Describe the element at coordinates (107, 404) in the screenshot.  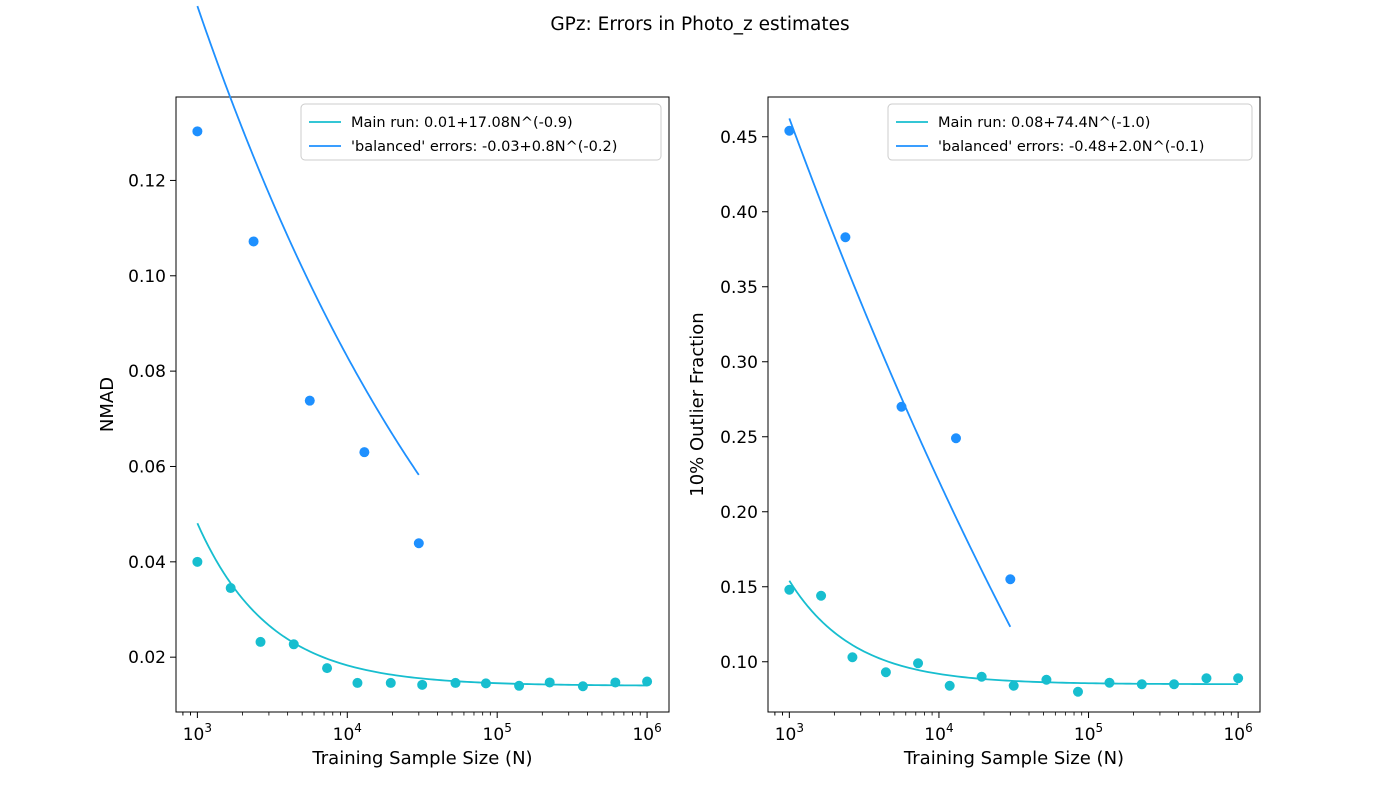
I see `y-axis-label: NMAD` at that location.